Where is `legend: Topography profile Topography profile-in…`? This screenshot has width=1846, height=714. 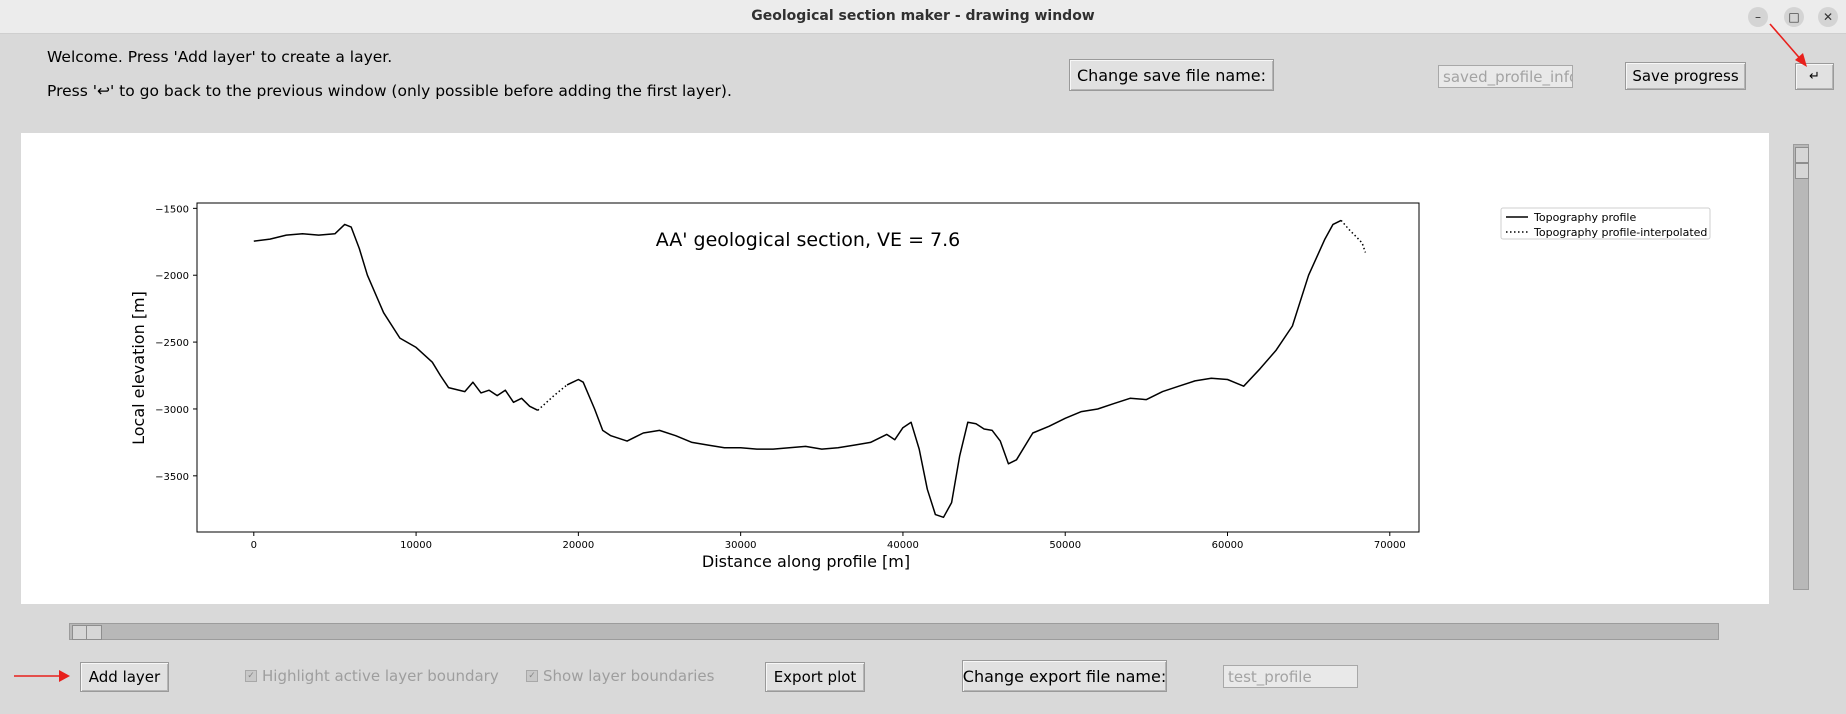
legend: Topography profile Topography profile-in… is located at coordinates (1605, 223).